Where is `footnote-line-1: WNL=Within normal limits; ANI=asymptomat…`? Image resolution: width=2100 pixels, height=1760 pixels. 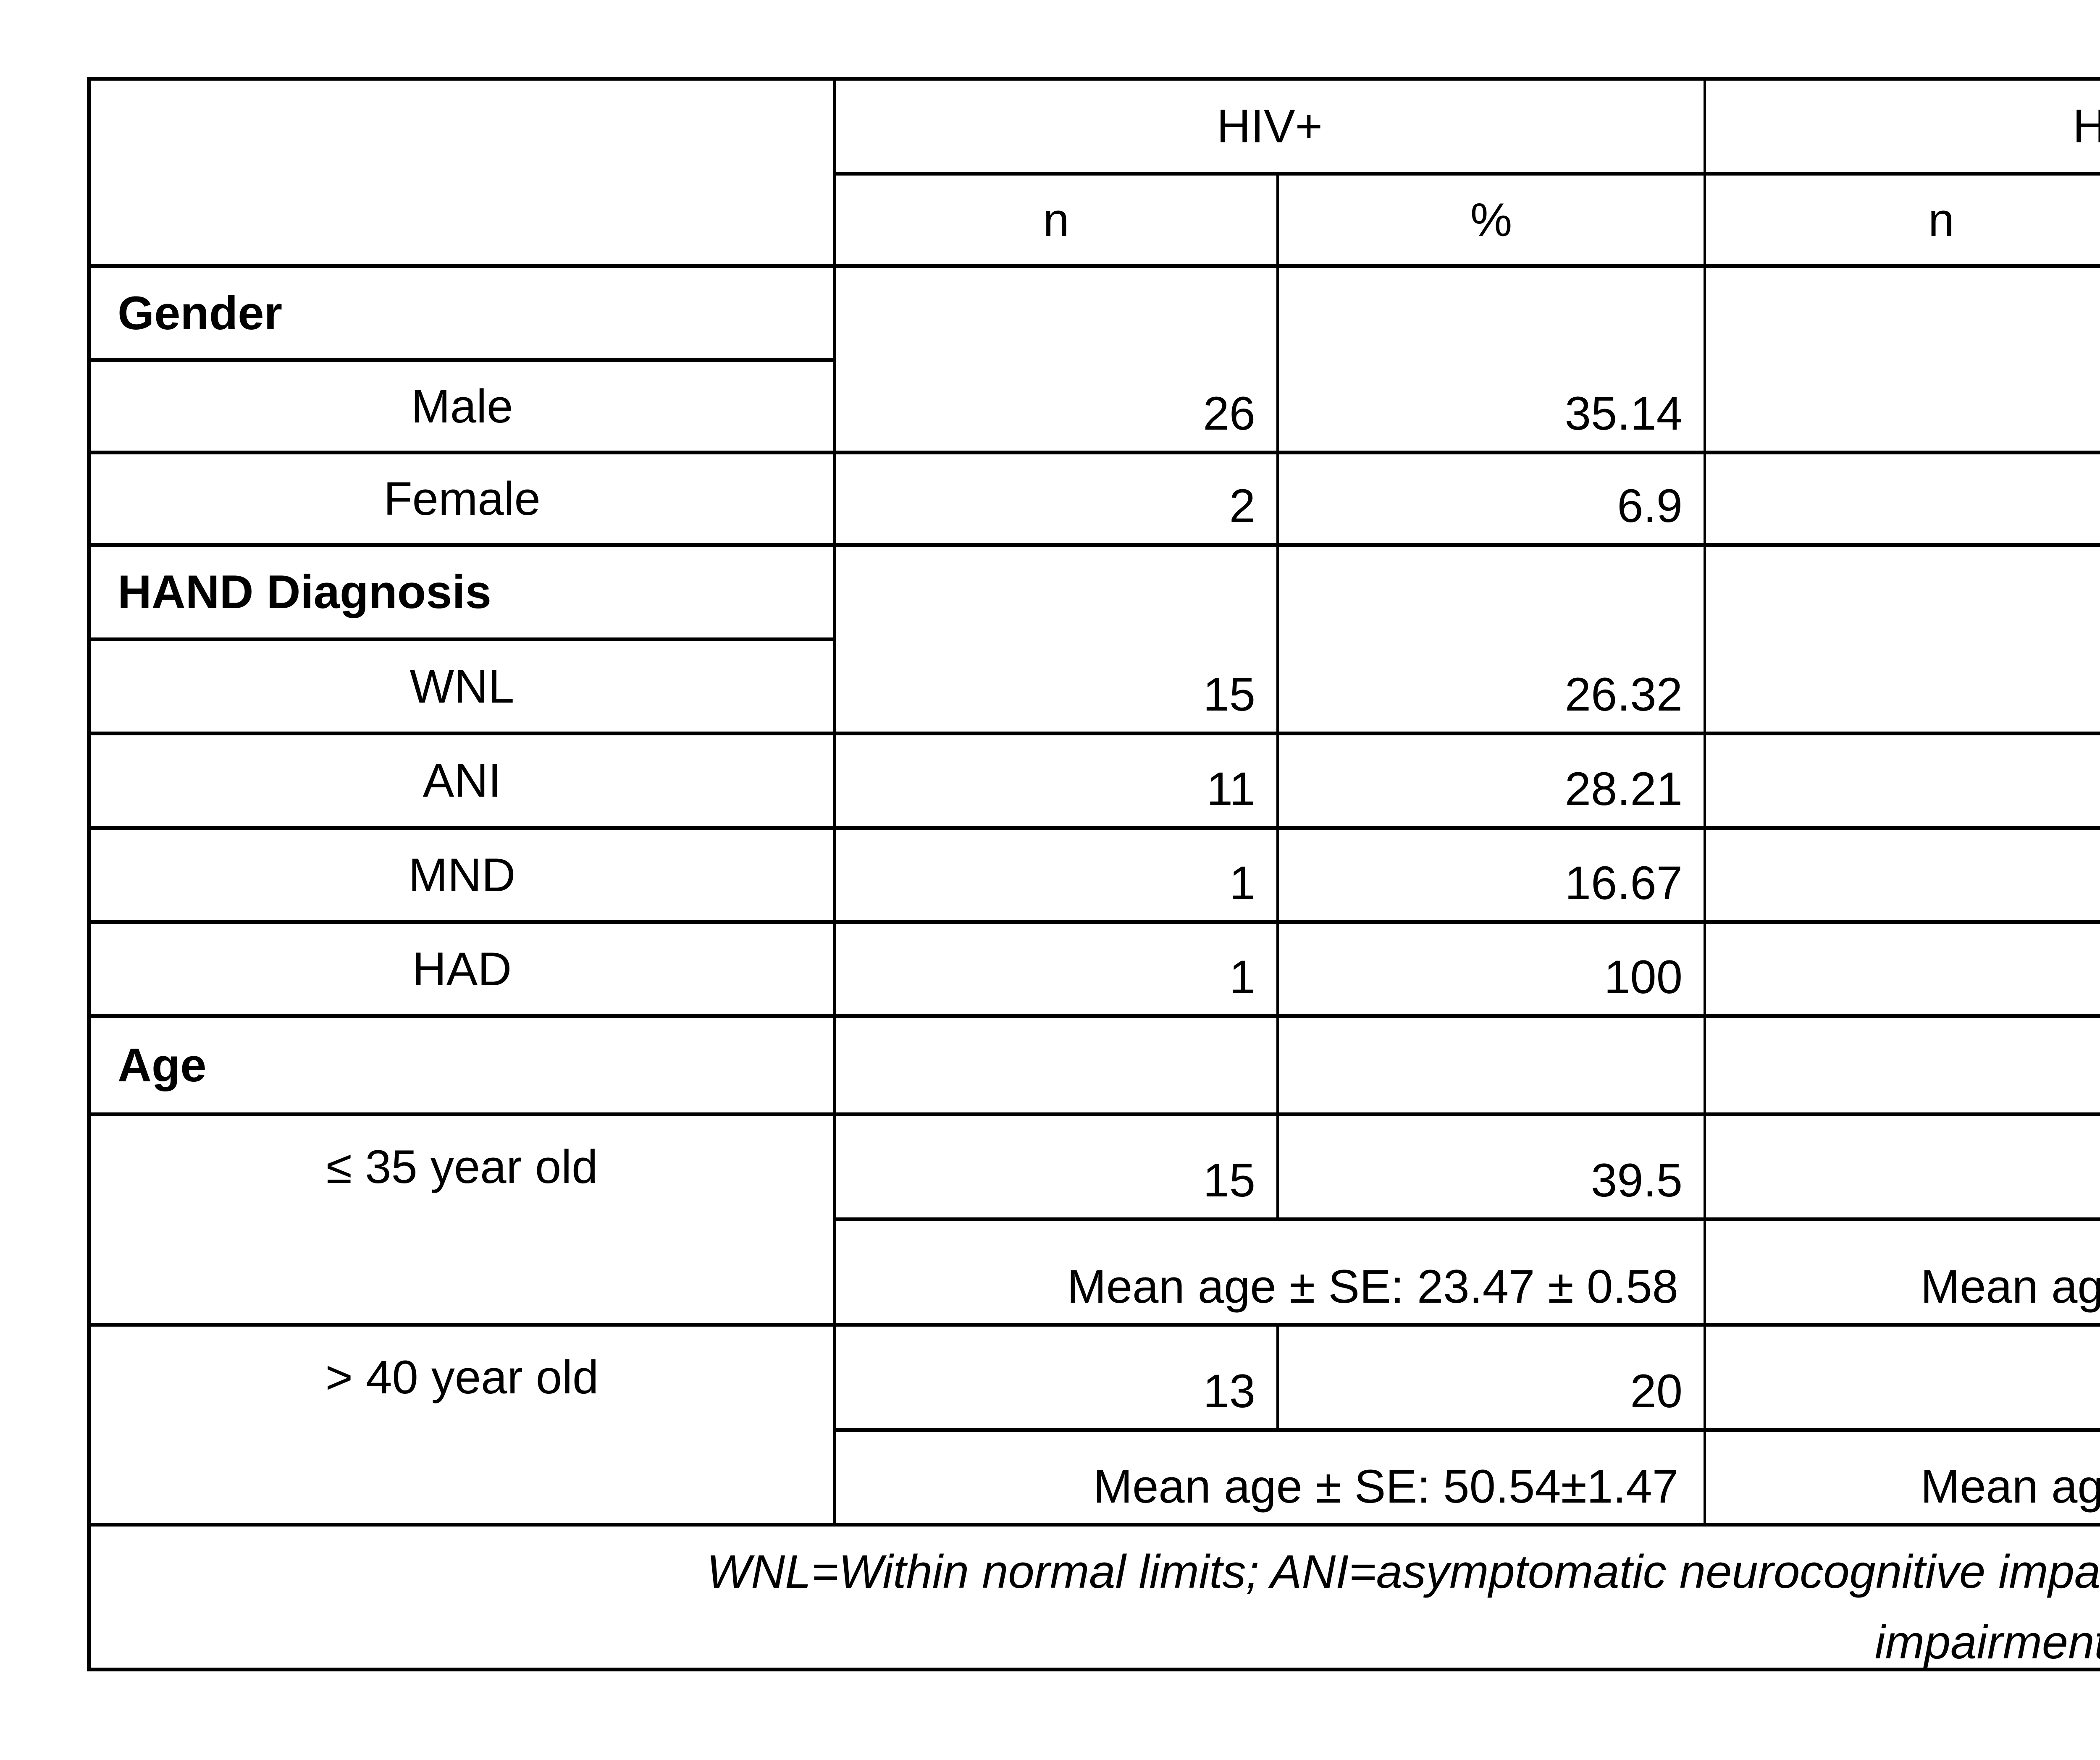
footnote-line-1: WNL=Within normal limits; ANI=asymptomat… is located at coordinates (1403, 1571).